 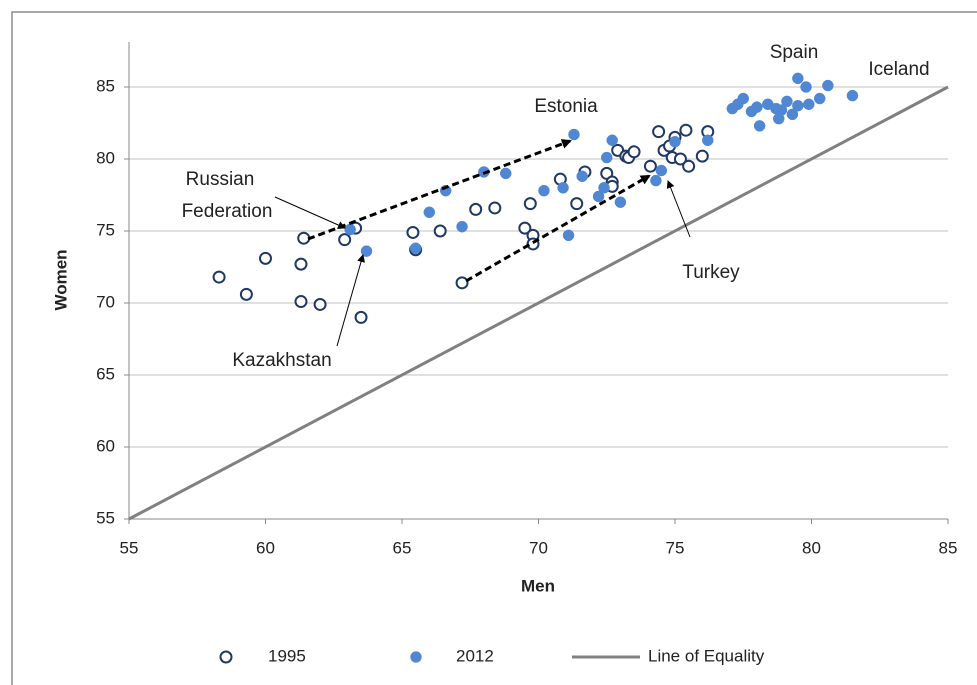 I want to click on x-tick-label: 80, so click(x=811, y=547).